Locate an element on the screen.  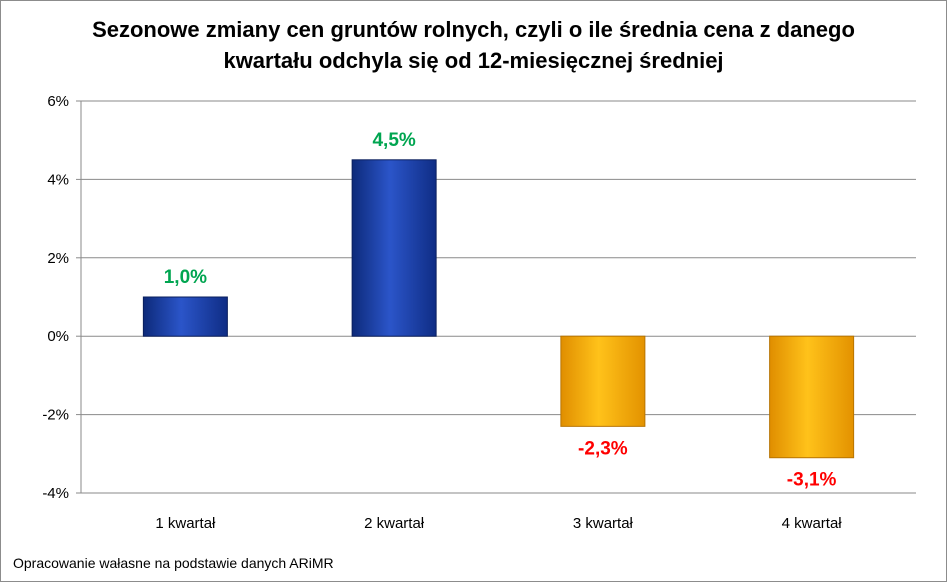
y-tick-label: -4% is located at coordinates (55, 493).